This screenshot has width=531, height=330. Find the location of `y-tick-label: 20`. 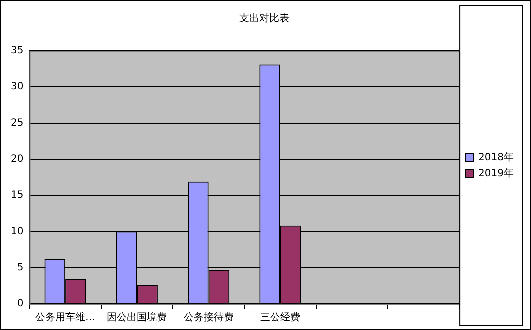

y-tick-label: 20 is located at coordinates (17, 160).